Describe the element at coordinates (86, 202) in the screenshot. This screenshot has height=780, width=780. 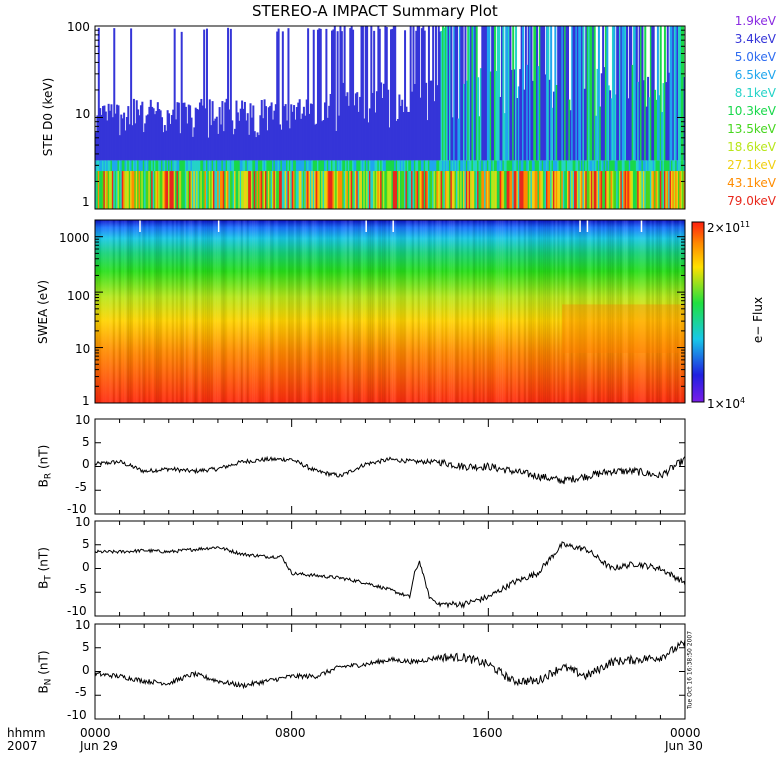
I see `ste-ytick-label: 1` at that location.